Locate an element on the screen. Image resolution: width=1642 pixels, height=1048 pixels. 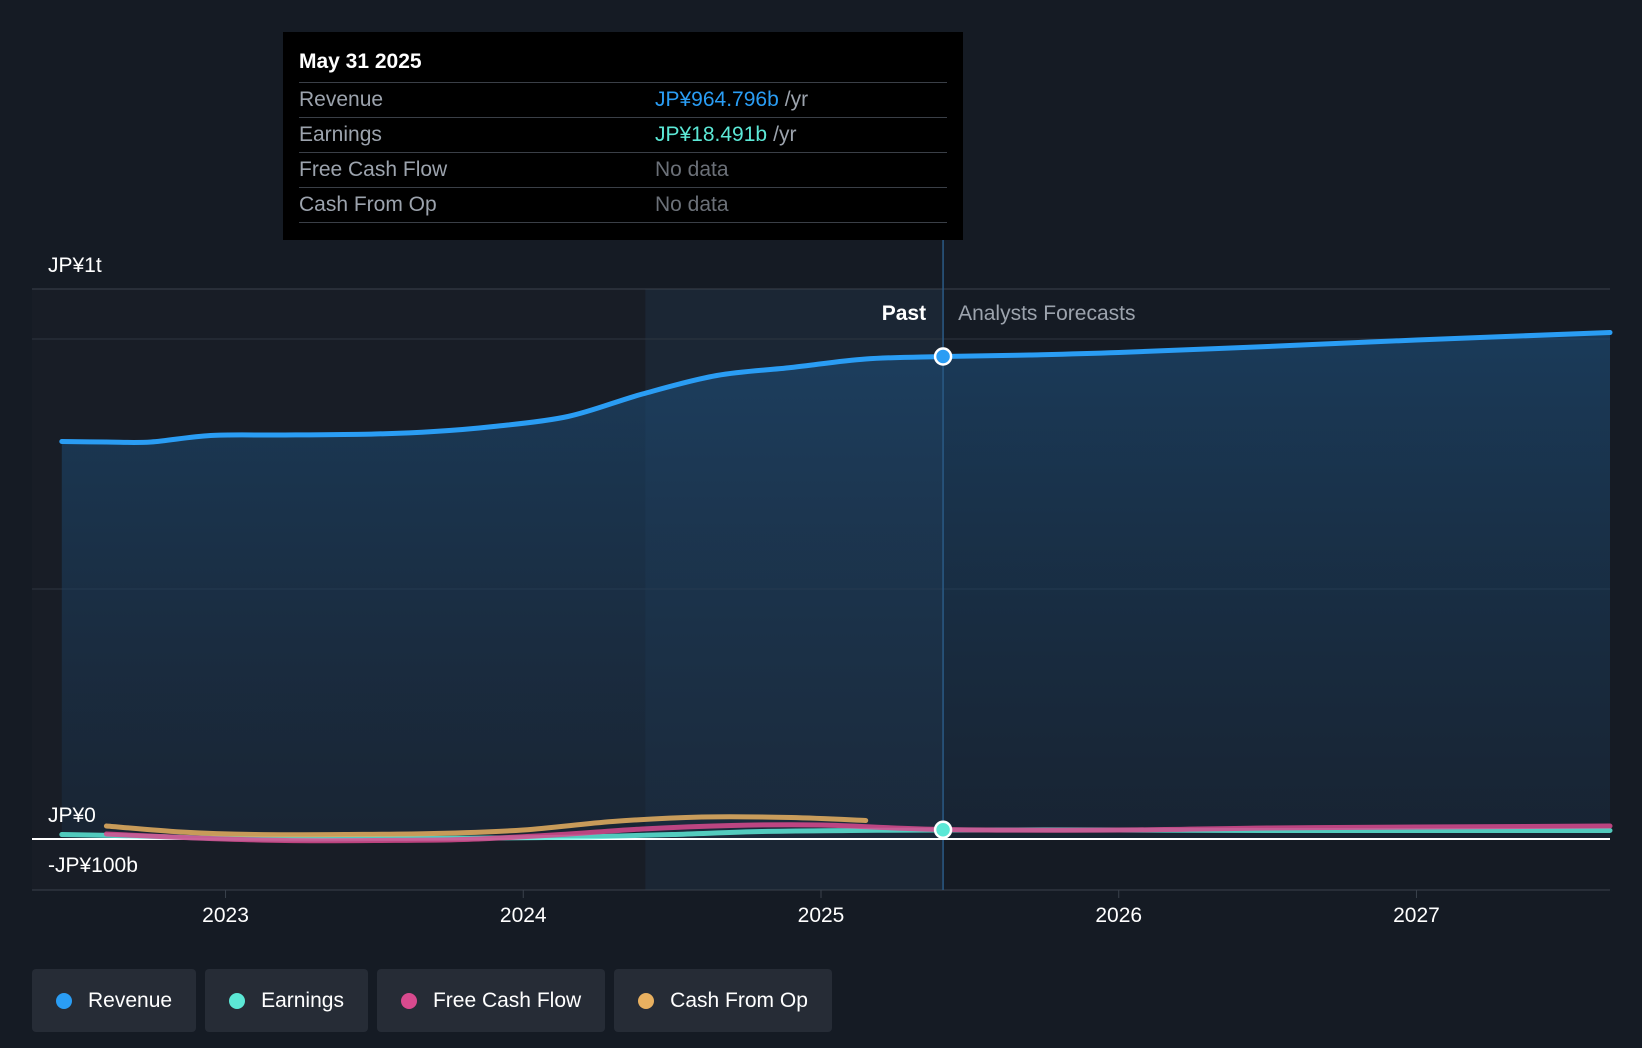
x-tick-label: 2025 is located at coordinates (821, 915).